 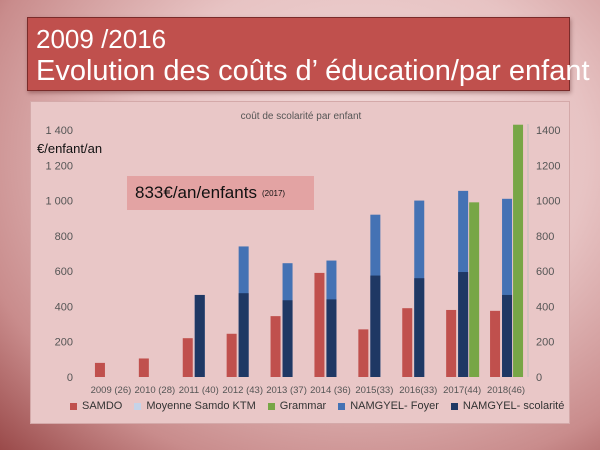 What do you see at coordinates (548, 166) in the screenshot?
I see `y-tick-right: 1200` at bounding box center [548, 166].